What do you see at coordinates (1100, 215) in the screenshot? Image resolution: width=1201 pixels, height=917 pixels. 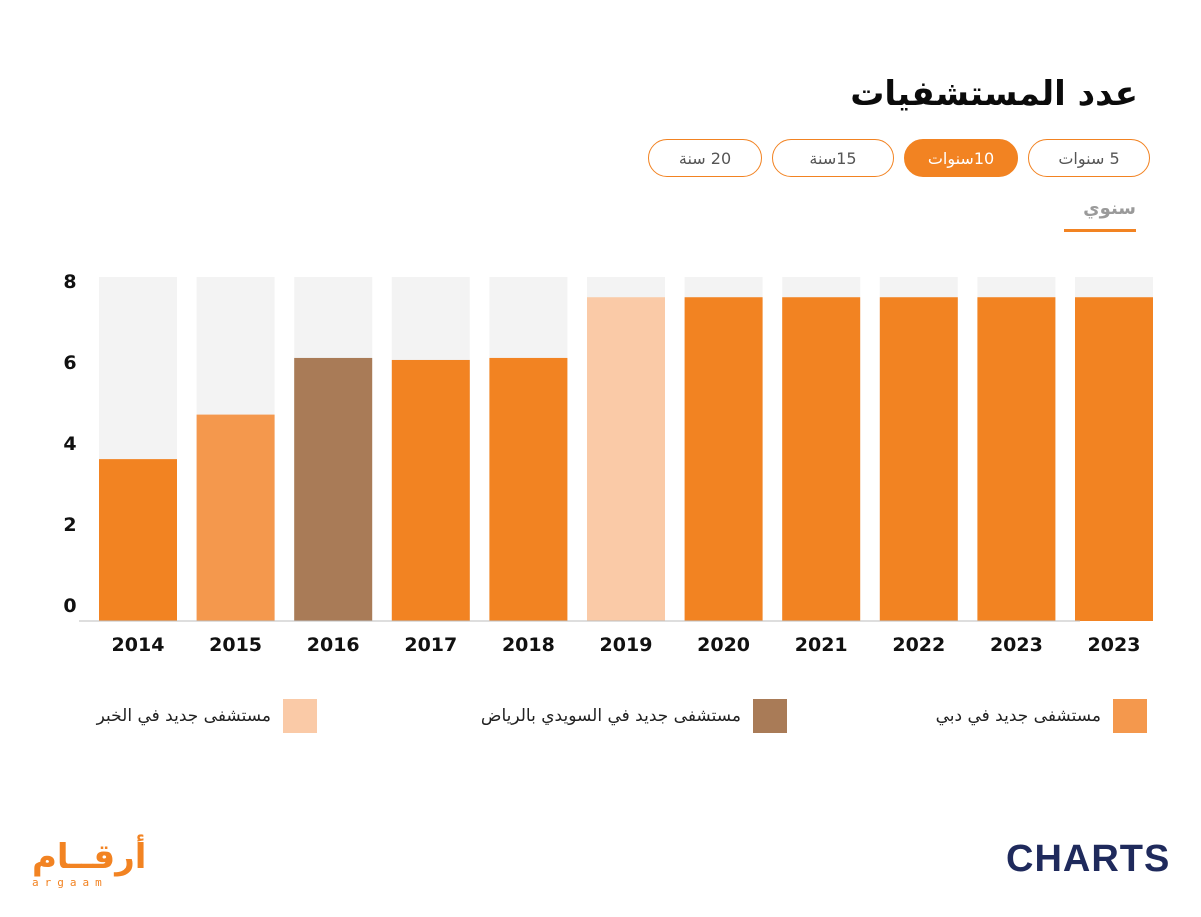 I see `tab-annual: سنوي` at bounding box center [1100, 215].